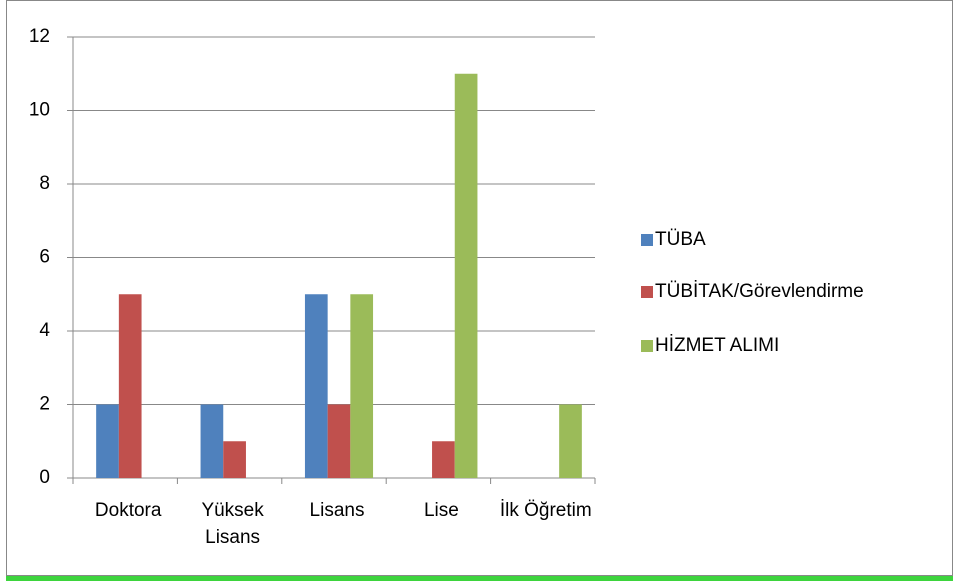 The height and width of the screenshot is (583, 959). What do you see at coordinates (545, 510) in the screenshot?
I see `x-tick-label: İlk Öğretim` at bounding box center [545, 510].